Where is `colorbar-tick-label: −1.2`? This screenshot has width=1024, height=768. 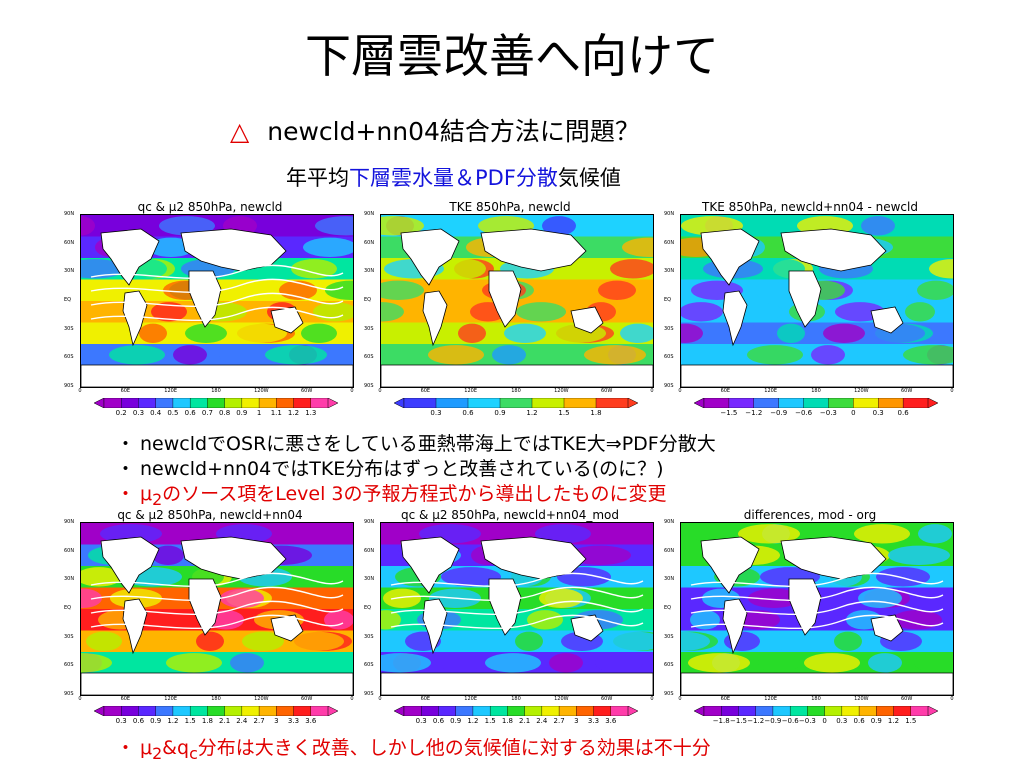 colorbar-tick-label: −1.2 is located at coordinates (754, 413).